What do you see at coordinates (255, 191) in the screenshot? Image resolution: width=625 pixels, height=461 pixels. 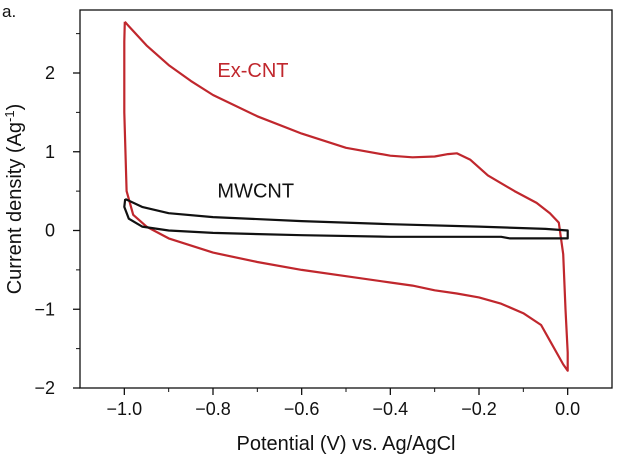 I see `series-label-mwcnt: MWCNT` at bounding box center [255, 191].